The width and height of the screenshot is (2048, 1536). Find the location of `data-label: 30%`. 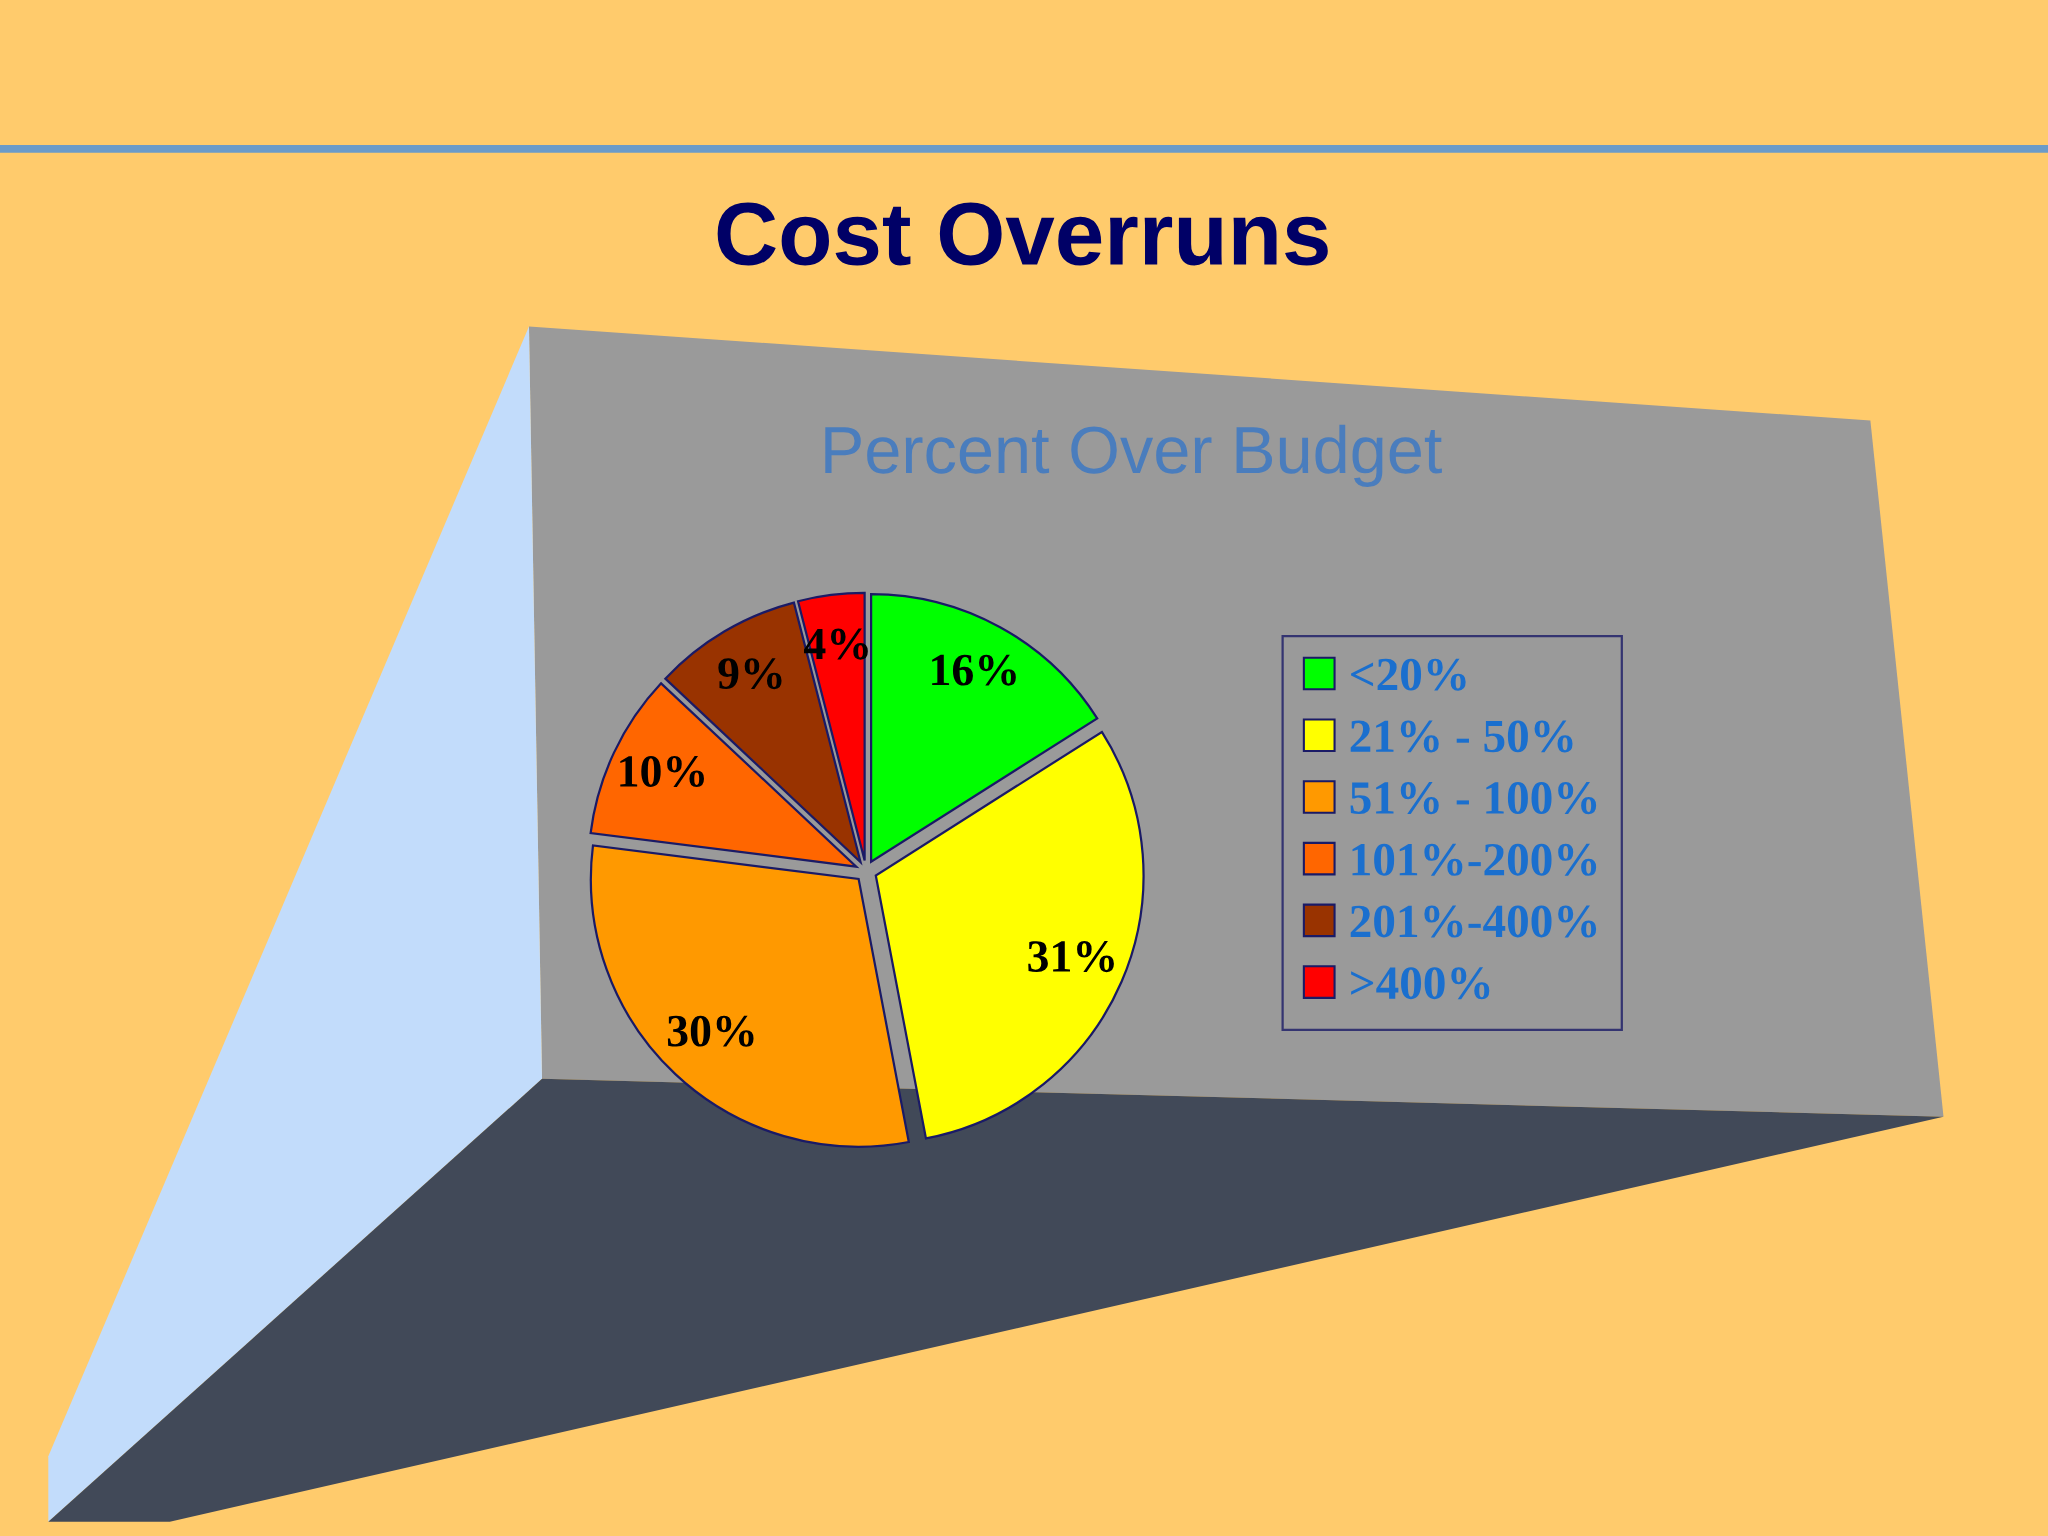

data-label: 30% is located at coordinates (710, 1031).